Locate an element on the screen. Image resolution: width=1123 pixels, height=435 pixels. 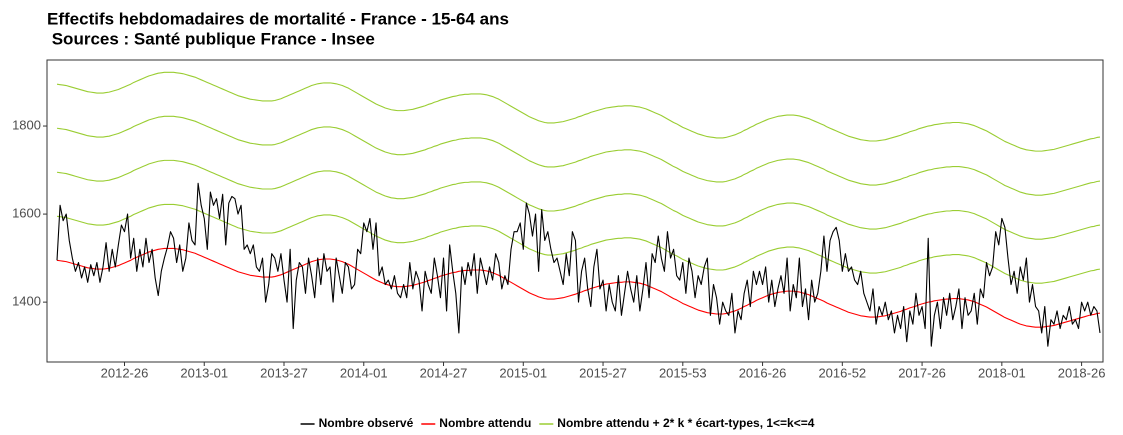
y-tick-label: 1400 is located at coordinates (26, 301).